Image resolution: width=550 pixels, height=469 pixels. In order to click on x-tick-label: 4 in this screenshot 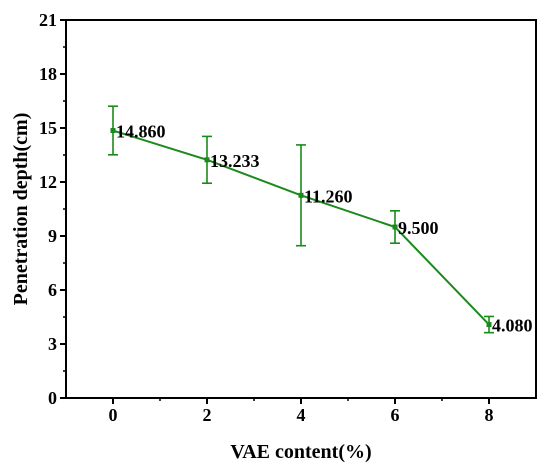, I will do `click(301, 415)`.